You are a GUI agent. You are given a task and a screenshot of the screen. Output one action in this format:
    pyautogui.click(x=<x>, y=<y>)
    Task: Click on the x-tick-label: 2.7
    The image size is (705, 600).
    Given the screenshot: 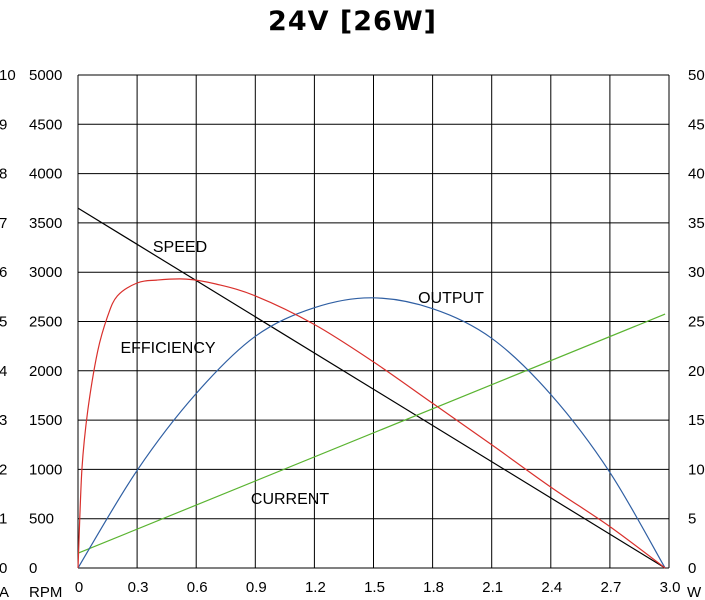 What is the action you would take?
    pyautogui.click(x=610, y=587)
    